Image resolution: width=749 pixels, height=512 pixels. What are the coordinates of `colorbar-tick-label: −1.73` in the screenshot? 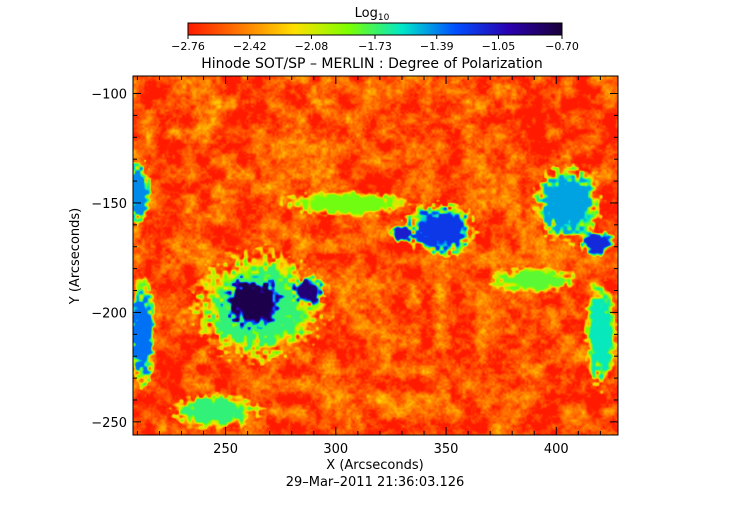 It's located at (375, 46).